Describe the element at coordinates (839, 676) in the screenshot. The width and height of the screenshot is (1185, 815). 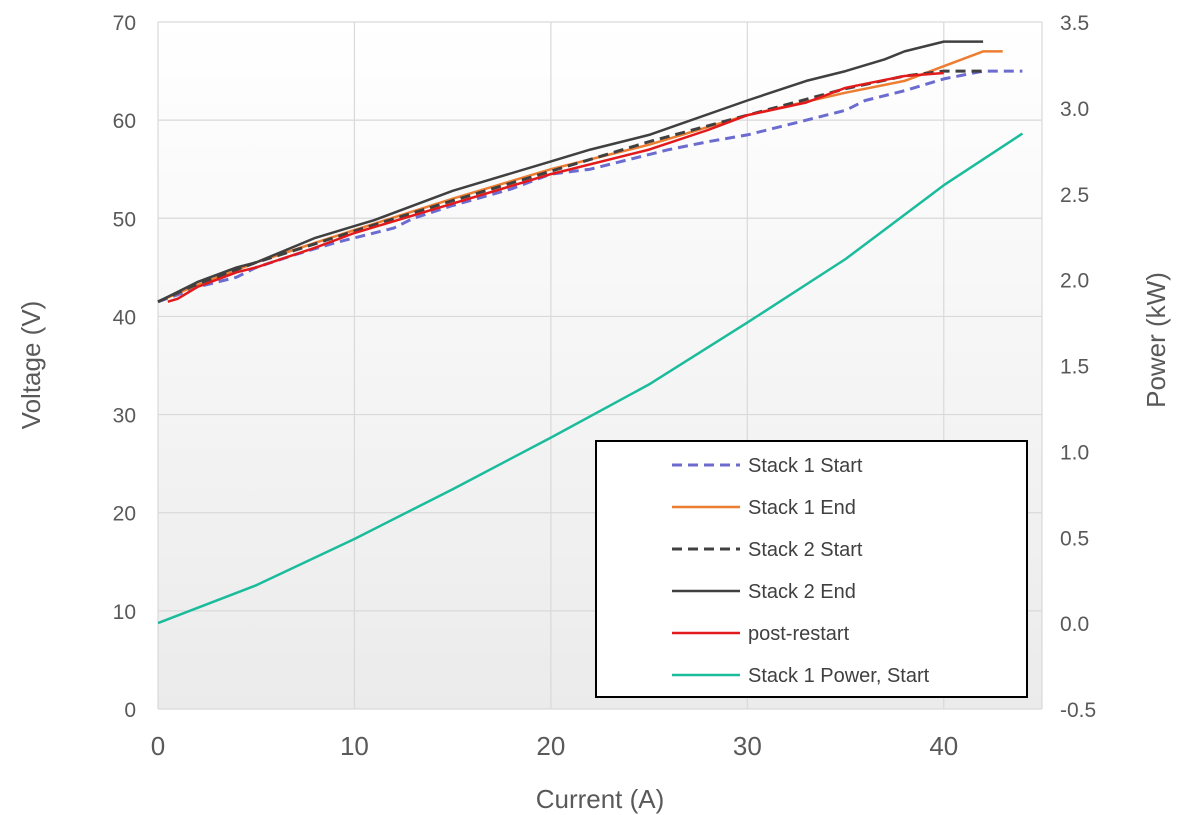
I see `legend-label: Stack 1 Power, Start` at that location.